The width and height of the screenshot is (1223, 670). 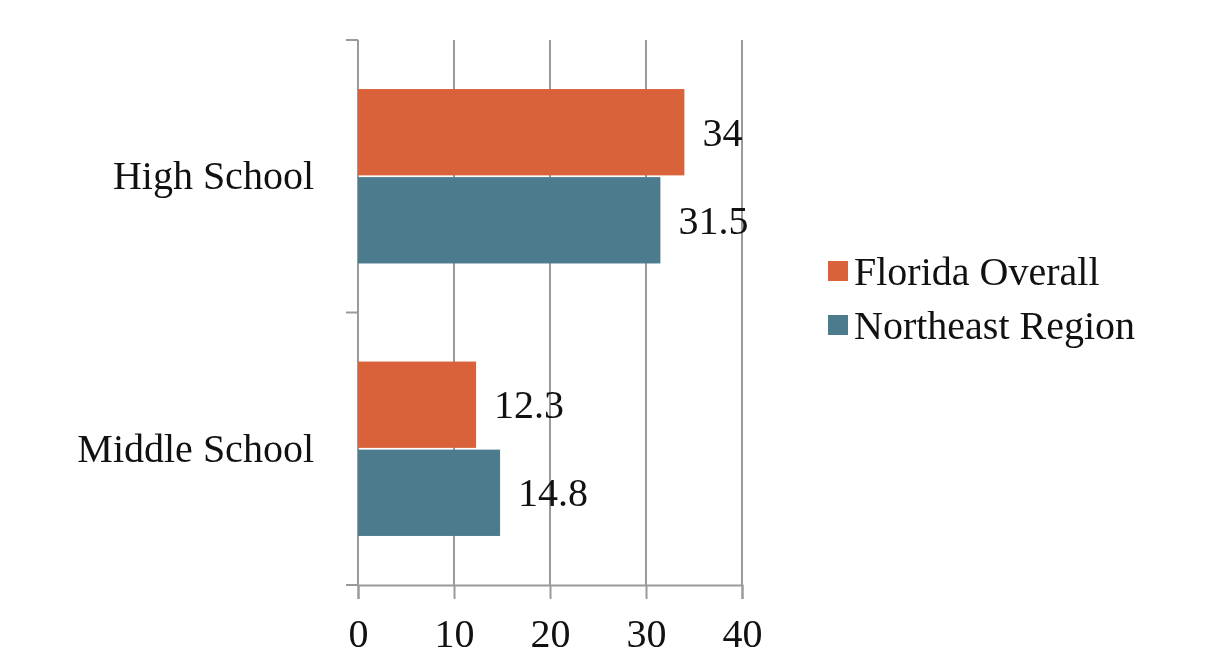 What do you see at coordinates (977, 271) in the screenshot?
I see `legend-label: Florida Overall` at bounding box center [977, 271].